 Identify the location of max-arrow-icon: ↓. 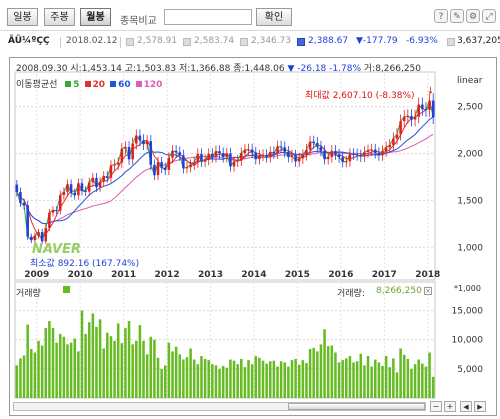
(431, 92).